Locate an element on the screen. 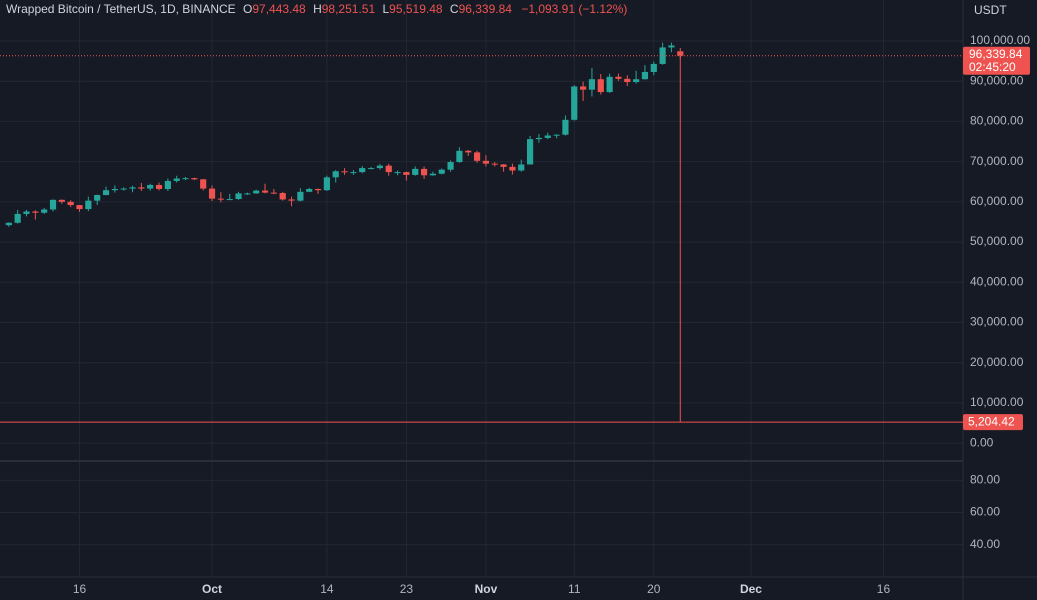 The image size is (1037, 600). x-tick-label: Dec is located at coordinates (751, 589).